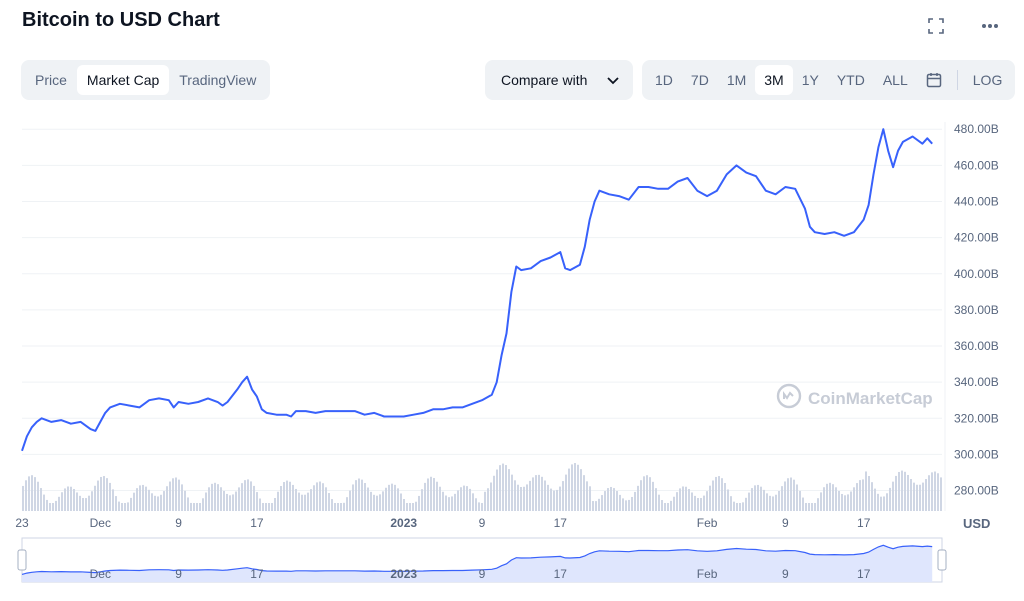  Describe the element at coordinates (810, 80) in the screenshot. I see `range-1y: 1Y` at that location.